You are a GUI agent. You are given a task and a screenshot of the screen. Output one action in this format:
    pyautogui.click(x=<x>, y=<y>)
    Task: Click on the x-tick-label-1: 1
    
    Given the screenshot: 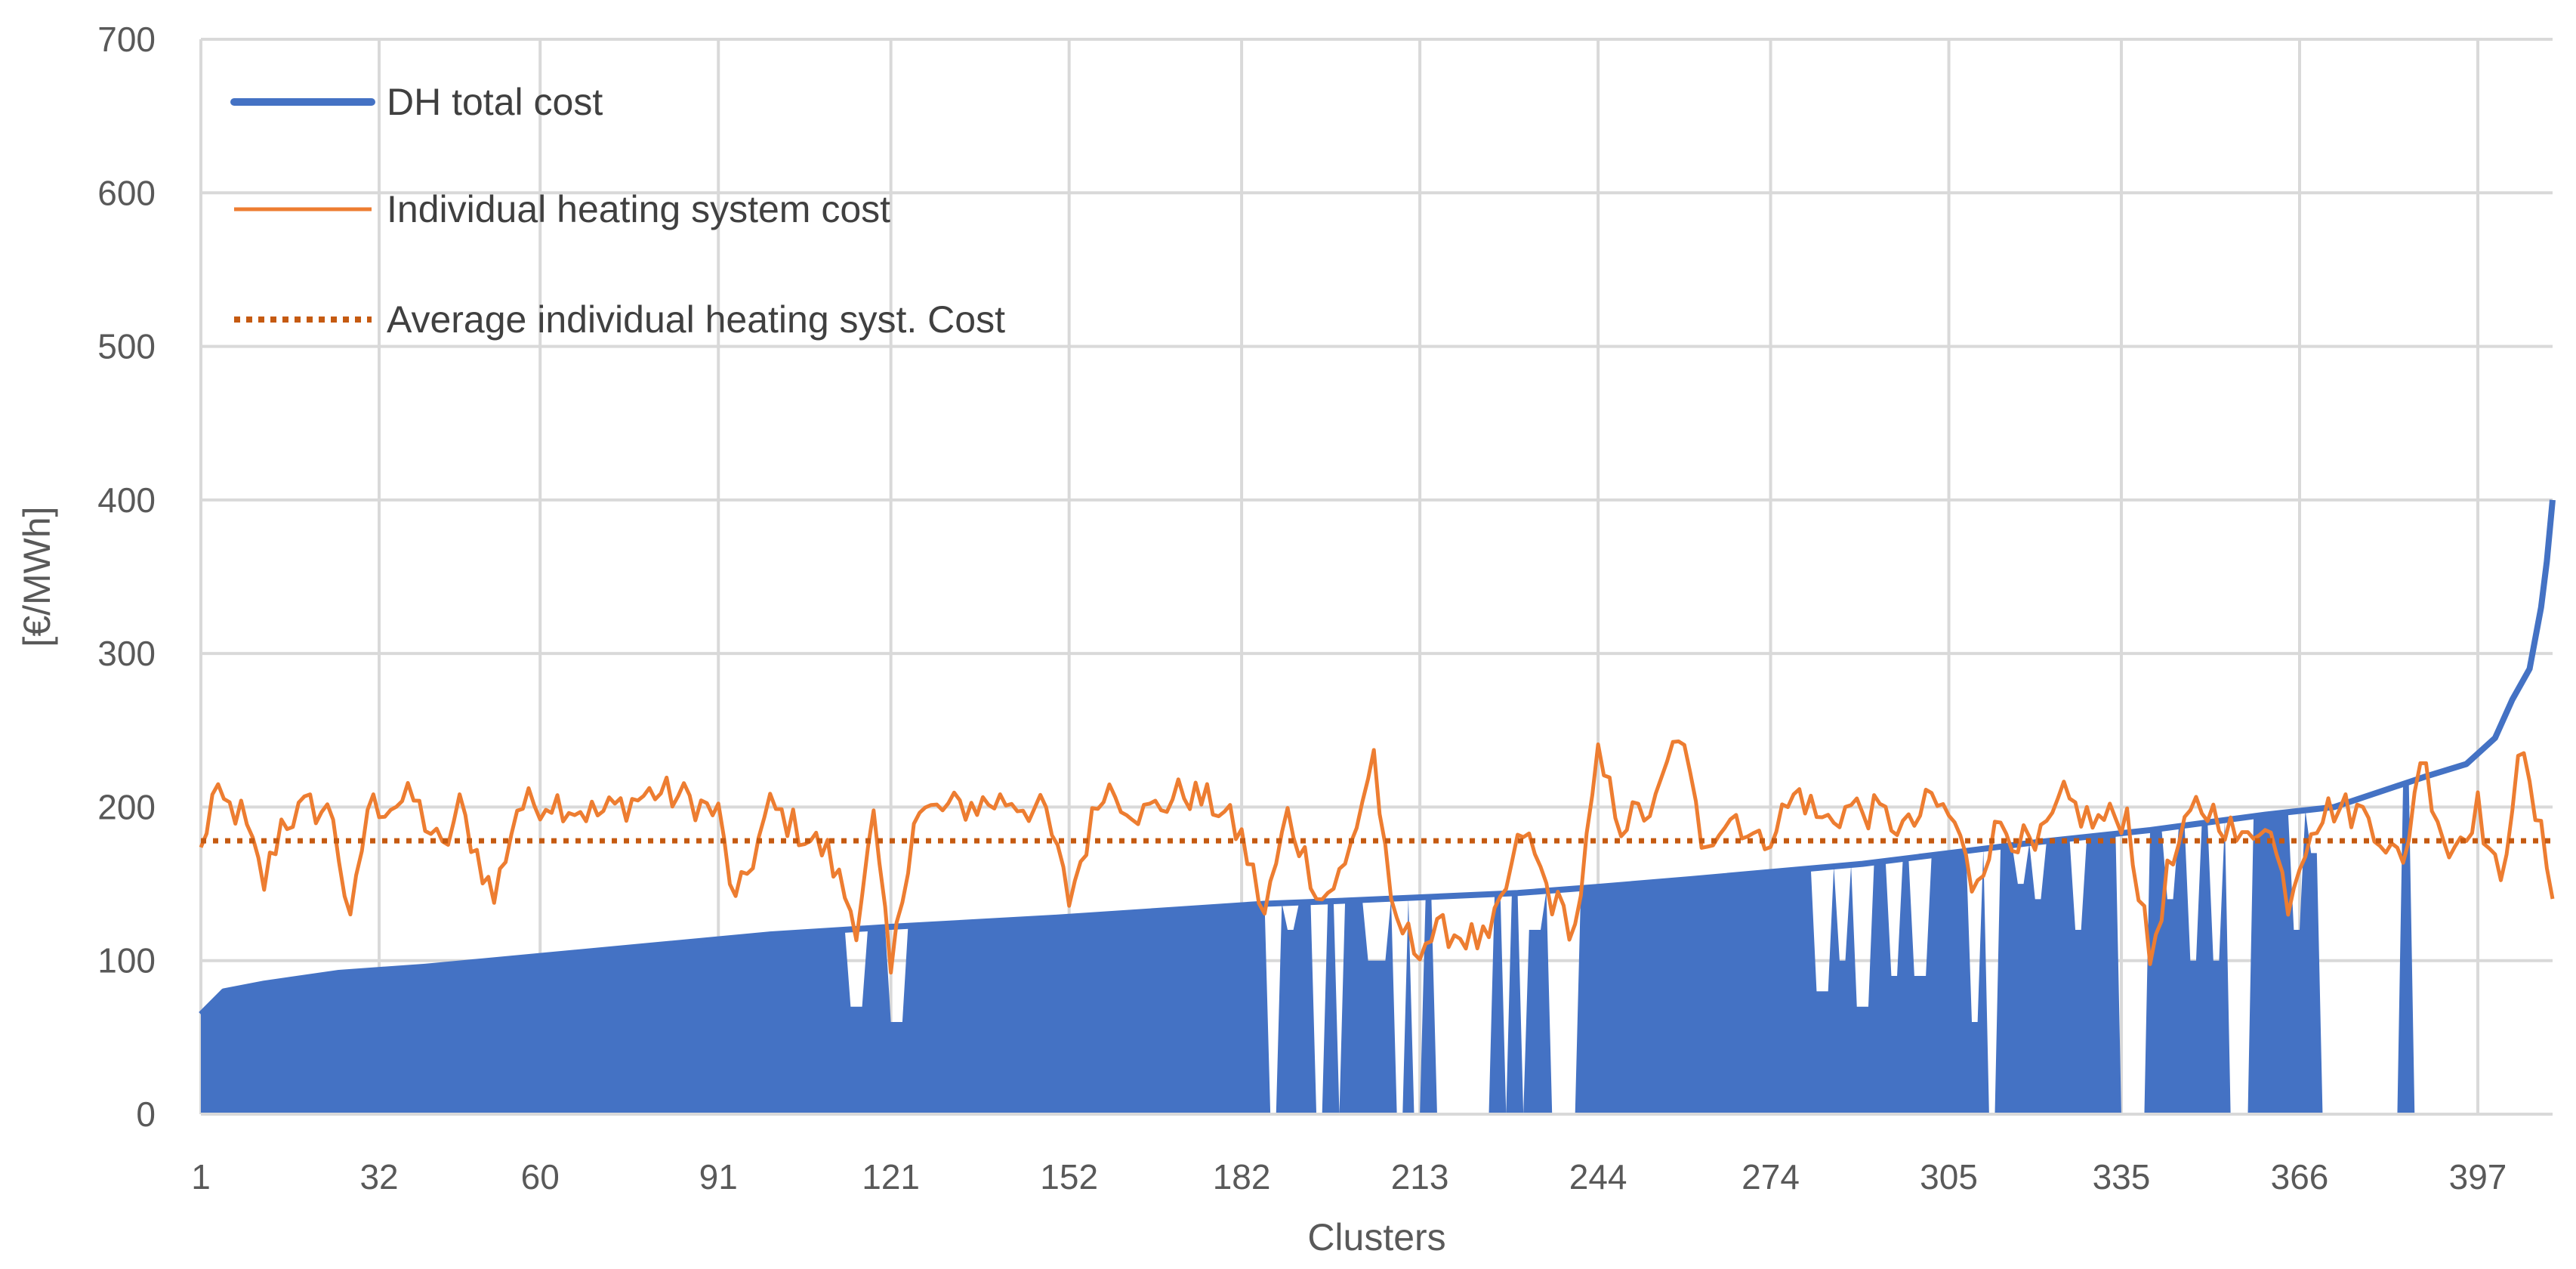 What is the action you would take?
    pyautogui.click(x=201, y=1176)
    